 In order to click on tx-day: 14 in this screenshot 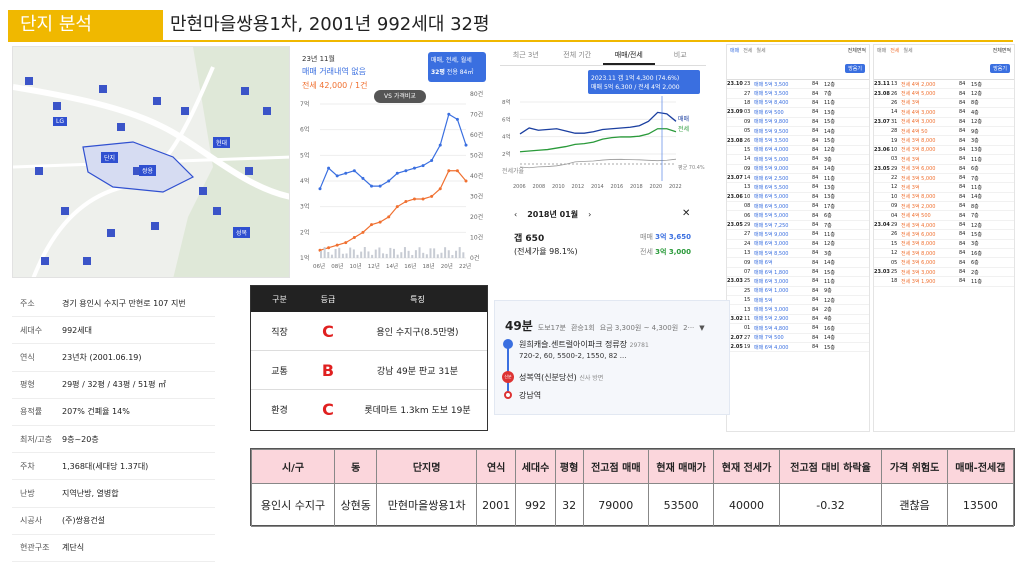, I will do `click(894, 112)`.